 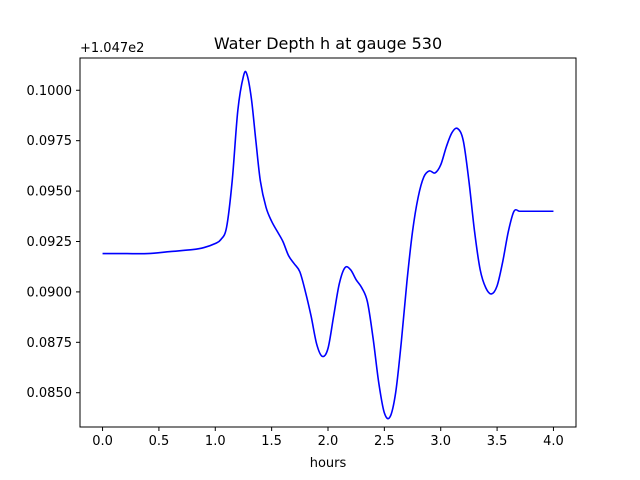 I want to click on y-tick-label: 0.0950, so click(x=50, y=192).